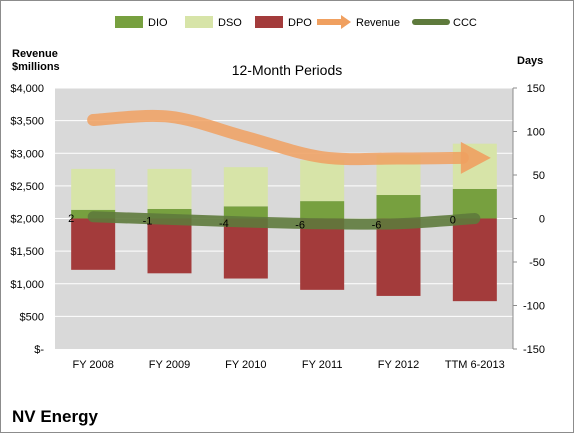  What do you see at coordinates (475, 365) in the screenshot?
I see `category-label: TTM 6-2013` at bounding box center [475, 365].